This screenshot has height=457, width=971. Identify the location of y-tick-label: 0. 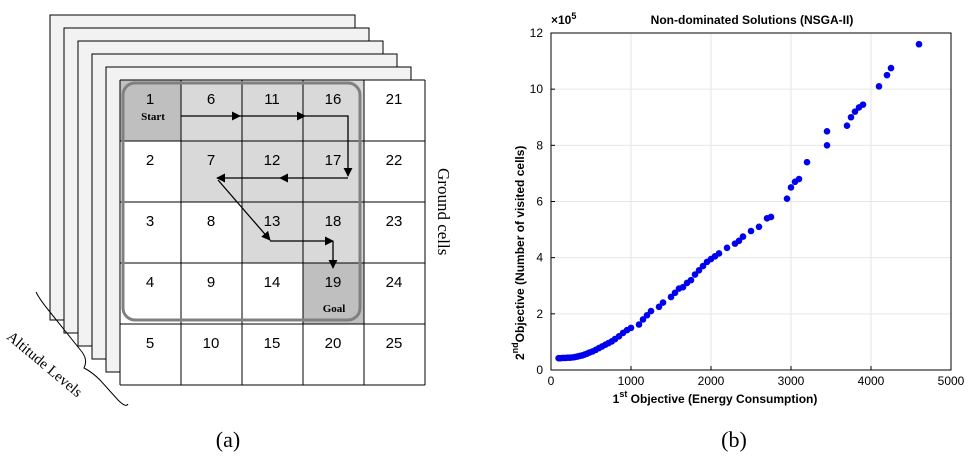
(539, 370).